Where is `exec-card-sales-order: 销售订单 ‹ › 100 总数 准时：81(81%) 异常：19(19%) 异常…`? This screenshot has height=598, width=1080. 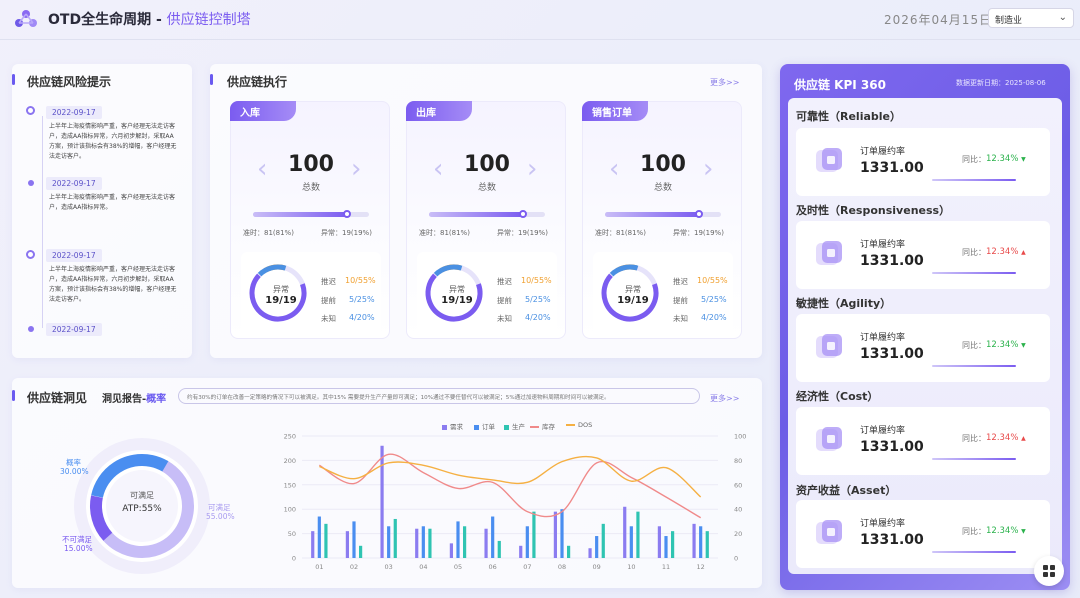 exec-card-sales-order: 销售订单 ‹ › 100 总数 准时：81(81%) 异常：19(19%) 异常… is located at coordinates (662, 220).